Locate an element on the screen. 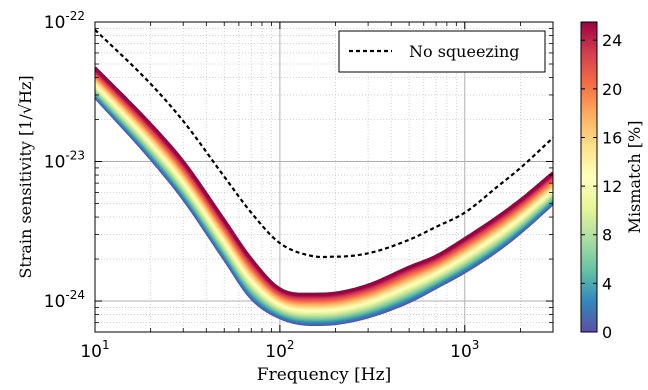  y-tick-label: 10-22 is located at coordinates (64, 21).